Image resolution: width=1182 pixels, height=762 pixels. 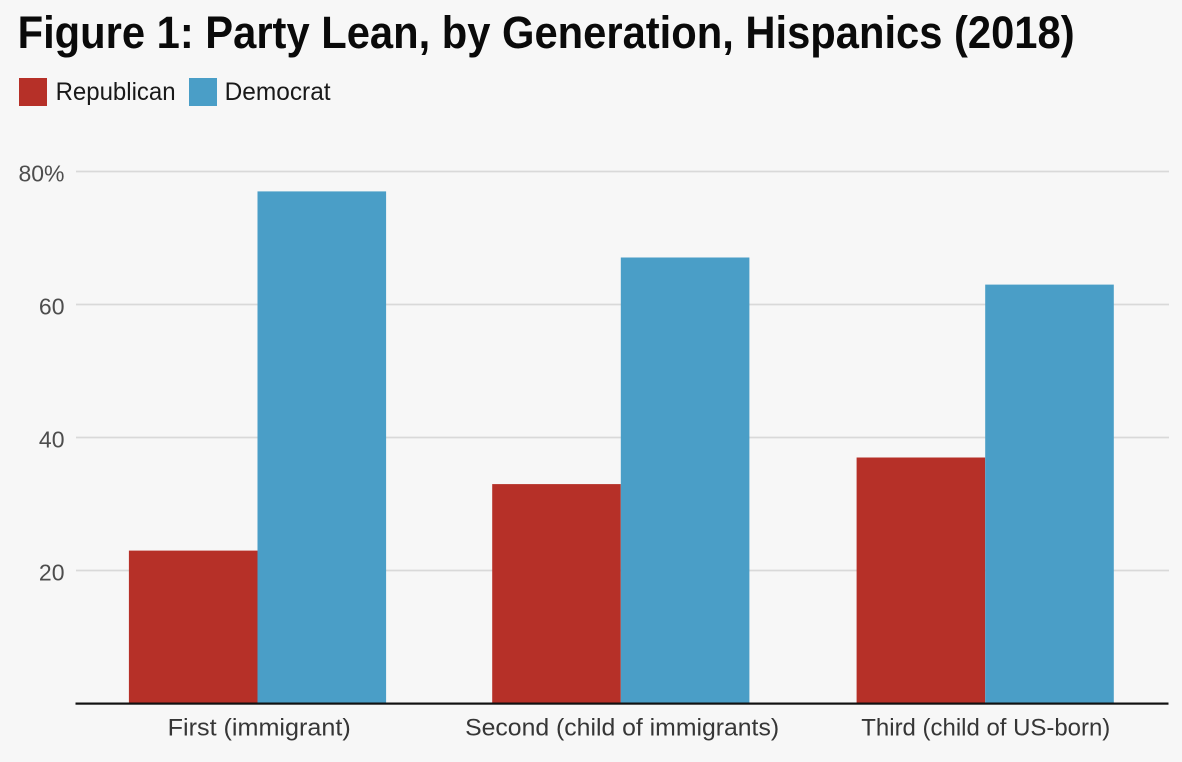 What do you see at coordinates (41, 173) in the screenshot?
I see `svg-text: 80%` at bounding box center [41, 173].